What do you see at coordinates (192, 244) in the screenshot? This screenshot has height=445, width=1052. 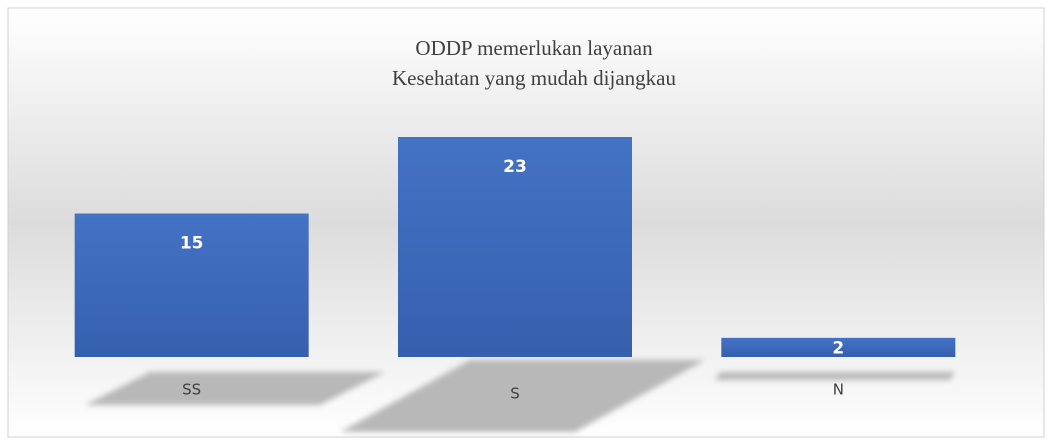 I see `data-label: 15` at bounding box center [192, 244].